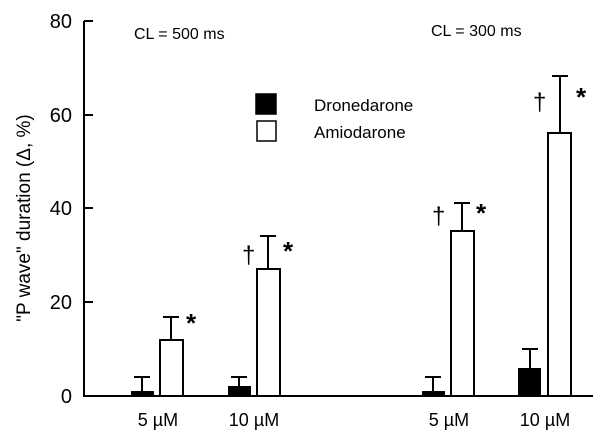 The image size is (602, 442). Describe the element at coordinates (449, 420) in the screenshot. I see `x-tick-cl300-5um: 5 µM` at that location.